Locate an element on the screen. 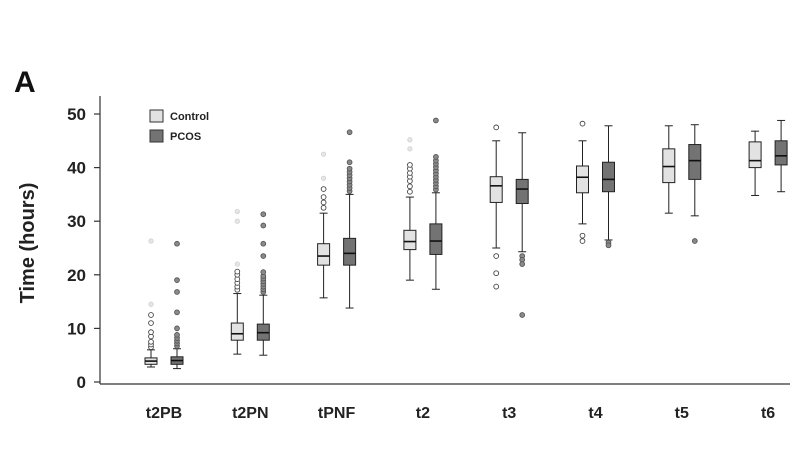  x-tick-label: t4 is located at coordinates (595, 413).